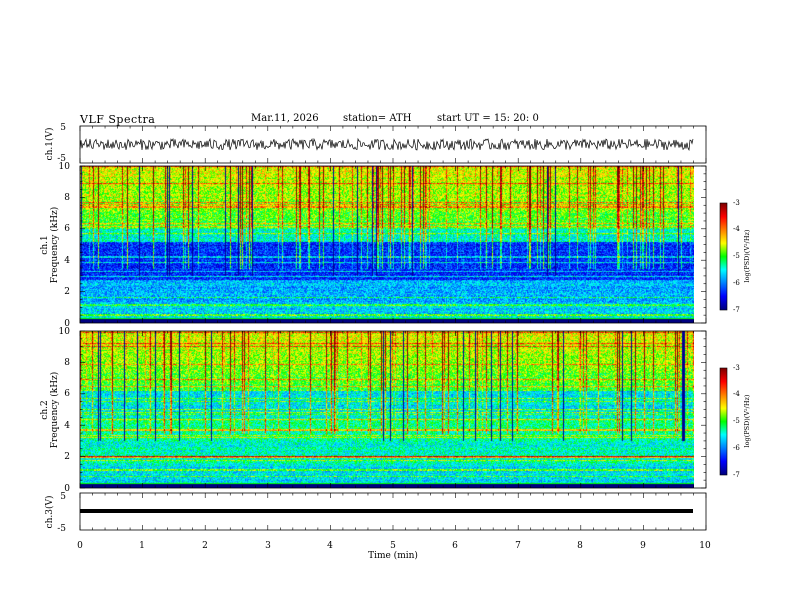 The height and width of the screenshot is (612, 792). I want to click on ch1-spec-ylabel: Frequency (kHz), so click(54, 245).